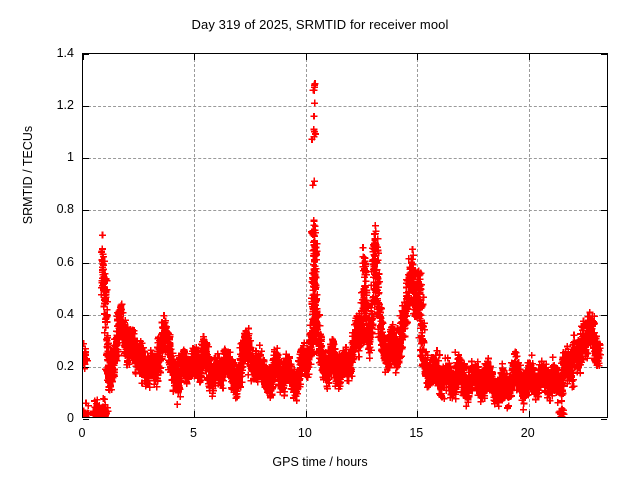 The width and height of the screenshot is (640, 480). Describe the element at coordinates (193, 433) in the screenshot. I see `x-tick-label: 5` at that location.